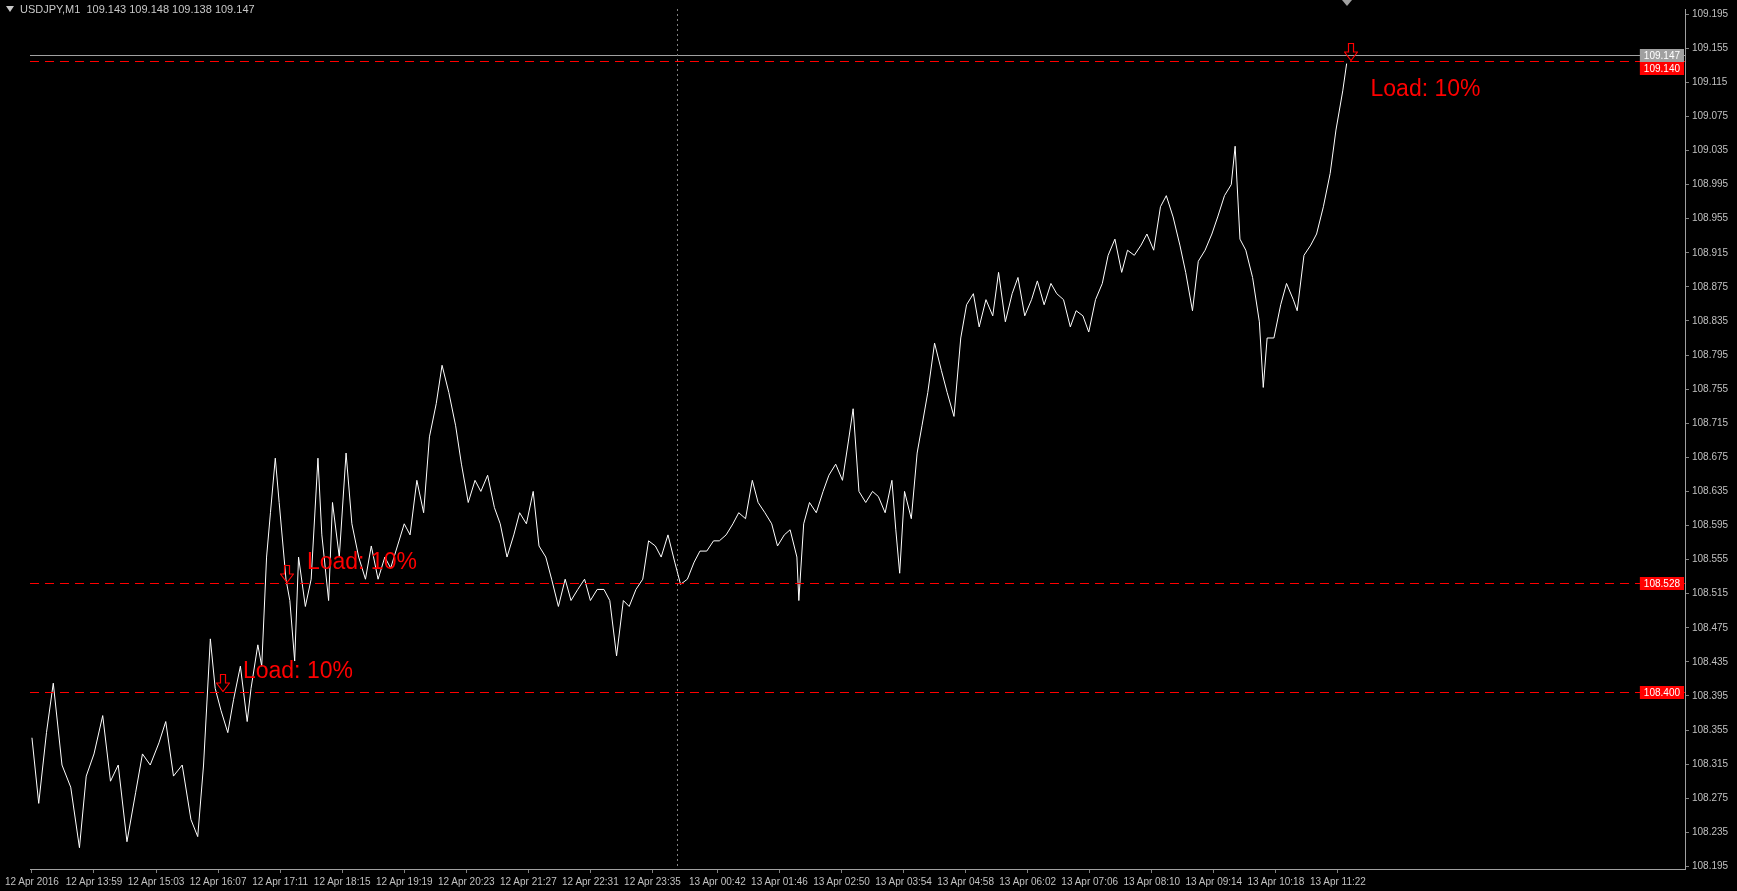 The image size is (1737, 891). I want to click on y-tick-label: 108.475, so click(1710, 627).